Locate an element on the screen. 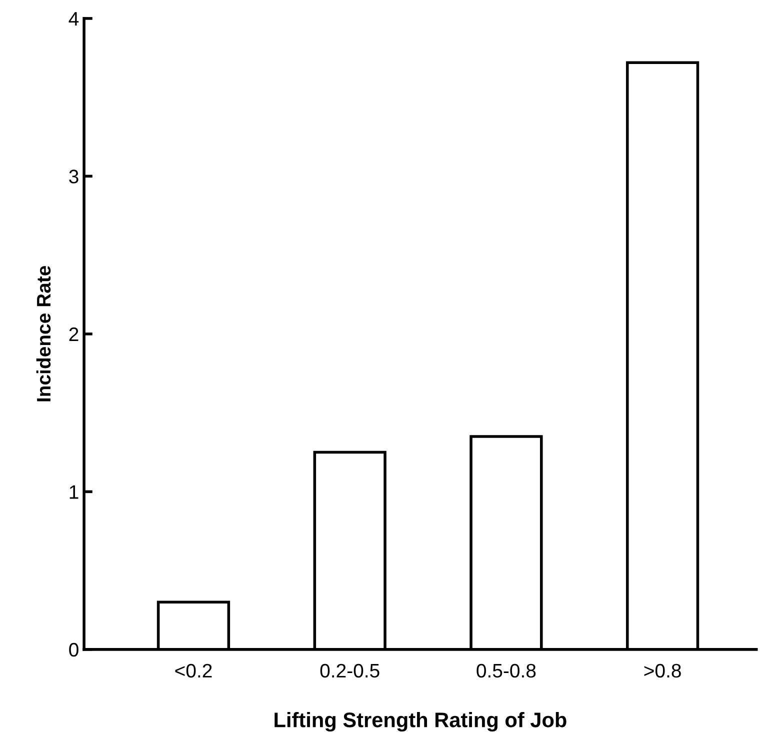 The width and height of the screenshot is (764, 738). y-axis-title: Incidence Rate is located at coordinates (43, 334).